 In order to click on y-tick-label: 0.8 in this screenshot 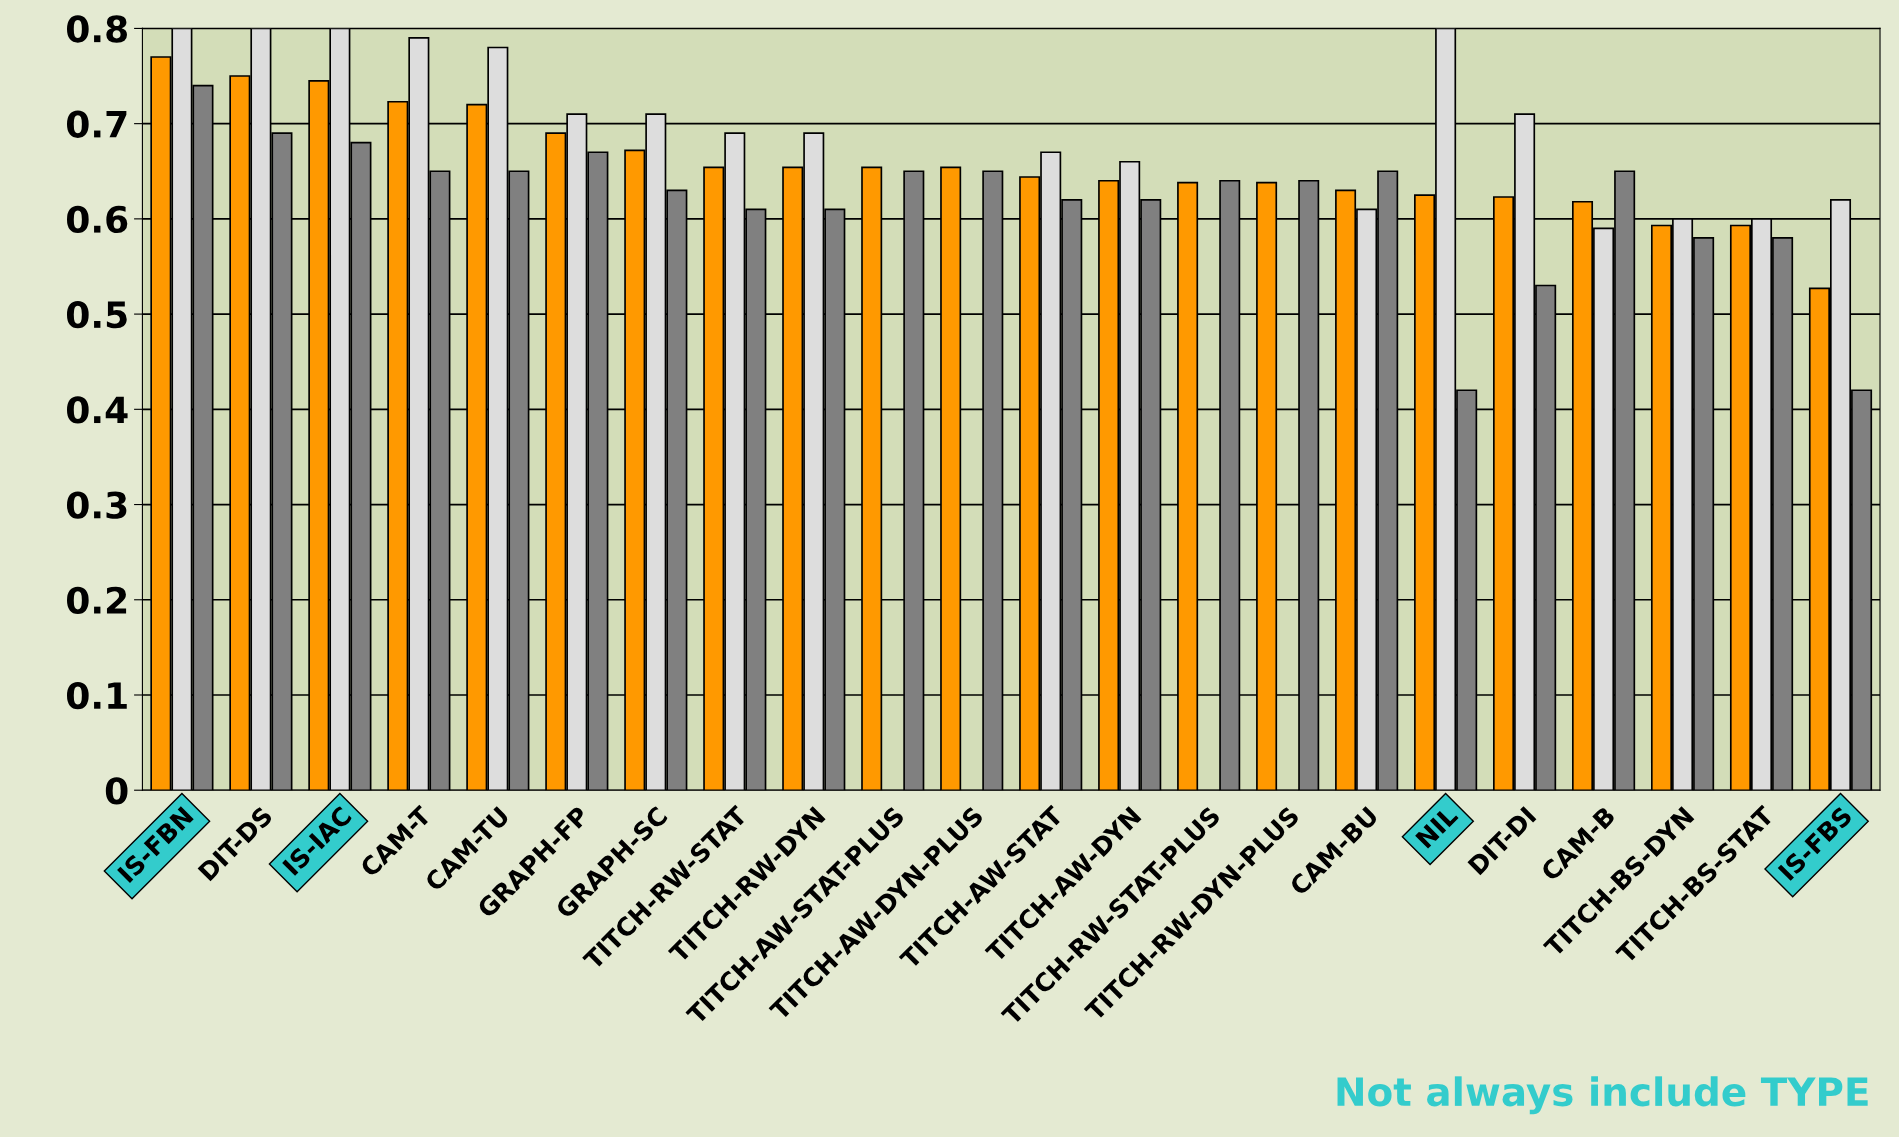, I will do `click(96, 29)`.